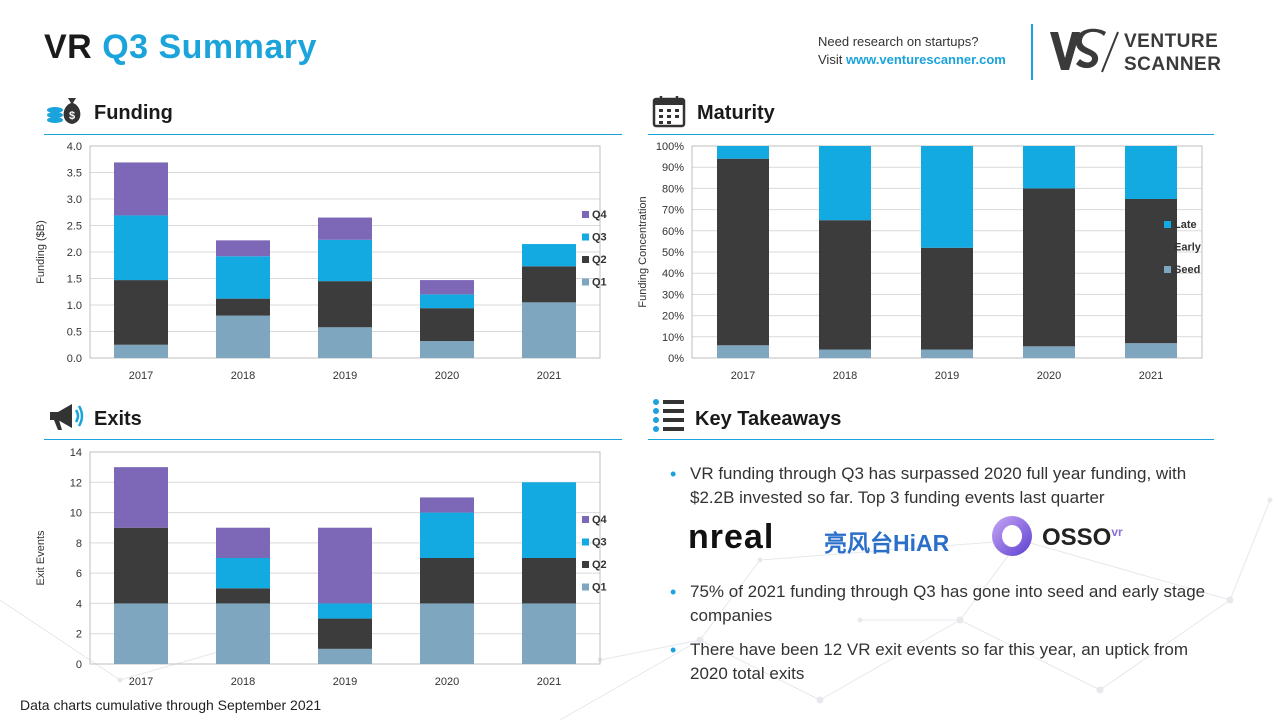 This screenshot has width=1280, height=720. What do you see at coordinates (1187, 270) in the screenshot?
I see `legend-label: Seed` at bounding box center [1187, 270].